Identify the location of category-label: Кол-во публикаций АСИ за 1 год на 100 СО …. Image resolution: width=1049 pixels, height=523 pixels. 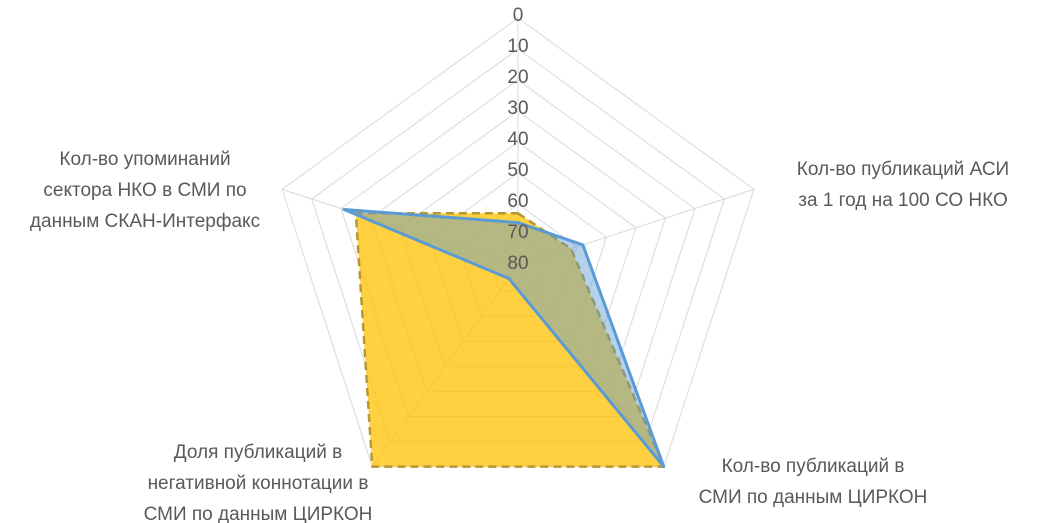
(903, 185).